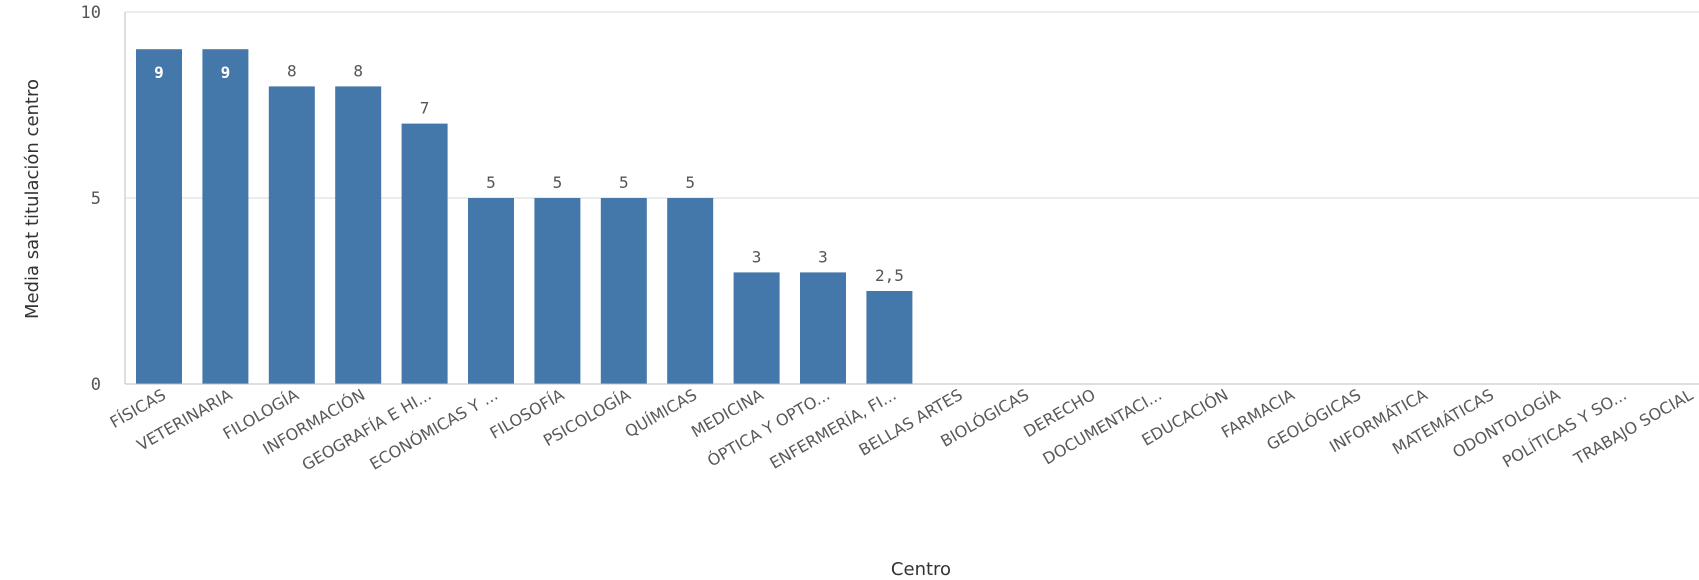 Image resolution: width=1699 pixels, height=580 pixels. Describe the element at coordinates (91, 13) in the screenshot. I see `y-tick-label: 10` at that location.